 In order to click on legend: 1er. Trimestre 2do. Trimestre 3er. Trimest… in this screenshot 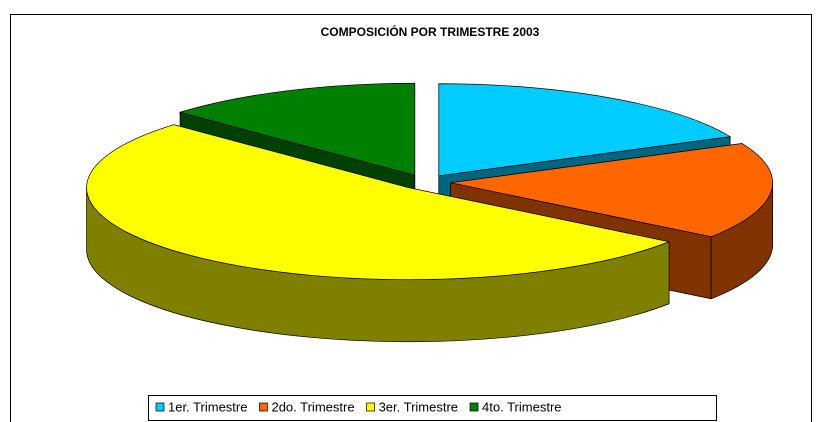, I will do `click(358, 406)`.